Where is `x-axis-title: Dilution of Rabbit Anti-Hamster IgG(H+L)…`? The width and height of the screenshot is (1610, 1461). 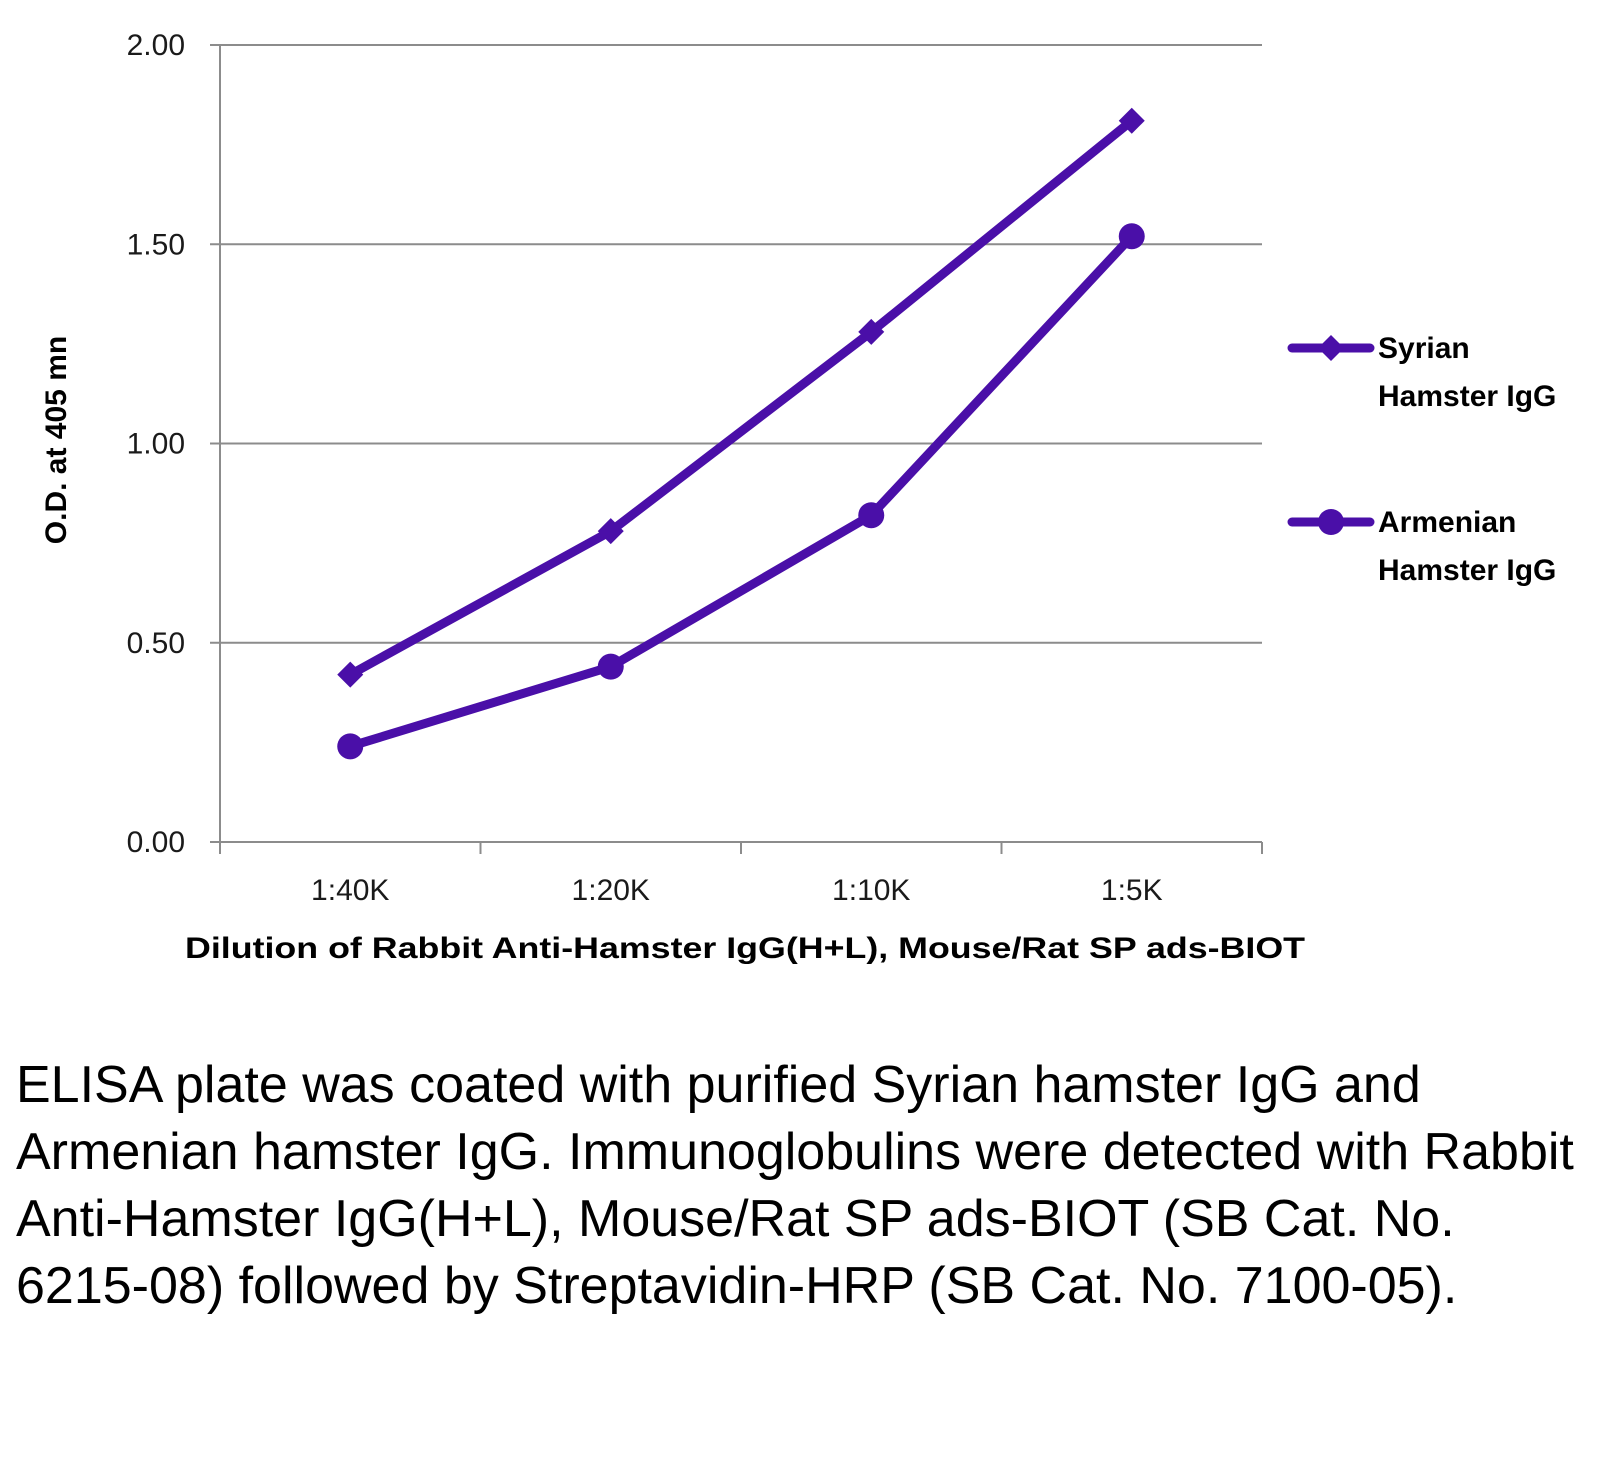 x-axis-title: Dilution of Rabbit Anti-Hamster IgG(H+L)… is located at coordinates (745, 948).